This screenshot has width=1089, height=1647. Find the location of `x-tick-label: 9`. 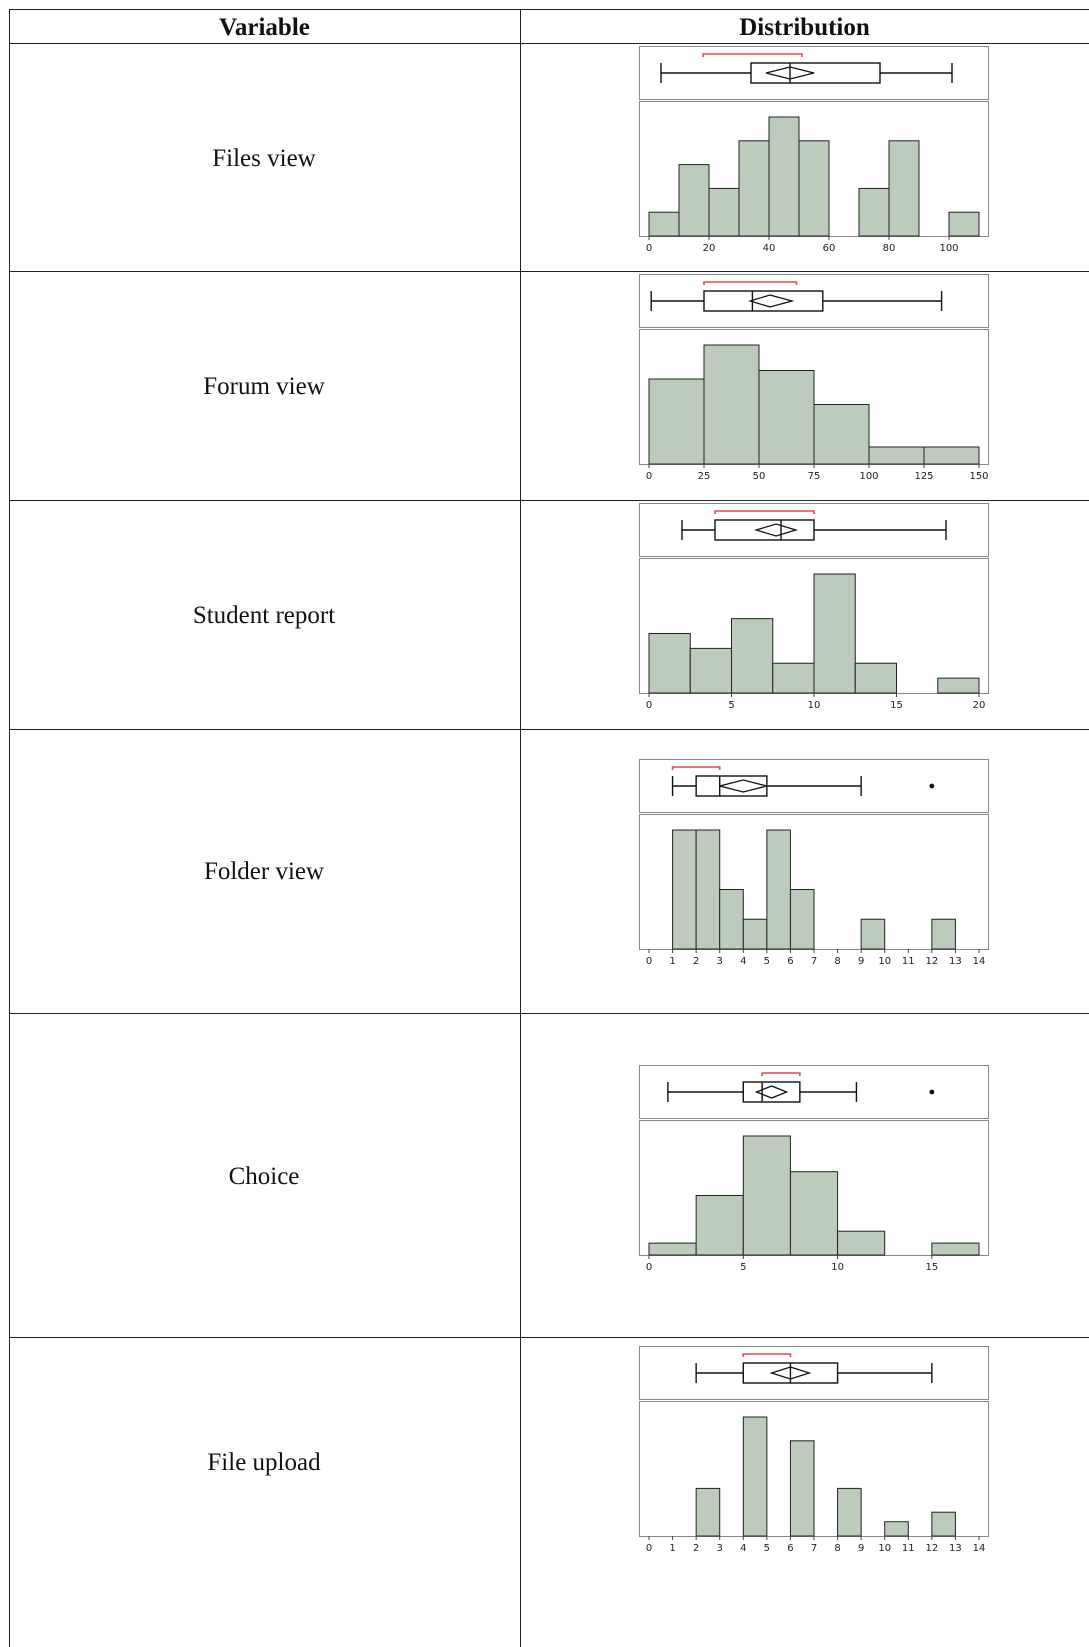

x-tick-label: 9 is located at coordinates (861, 961).